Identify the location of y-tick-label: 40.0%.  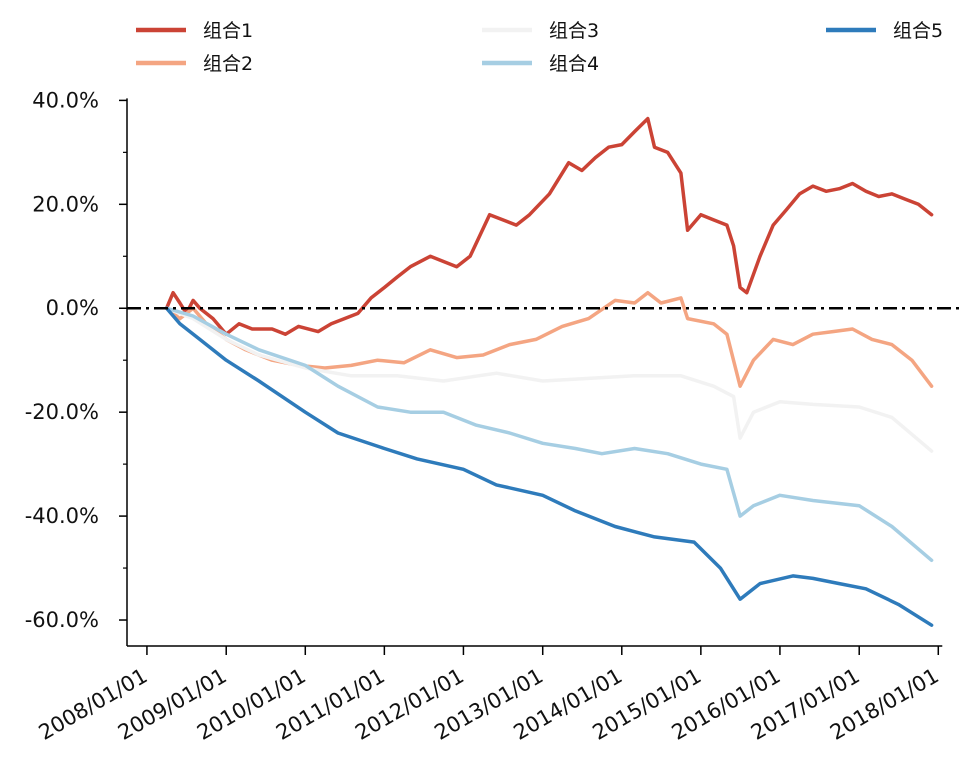
(65, 100).